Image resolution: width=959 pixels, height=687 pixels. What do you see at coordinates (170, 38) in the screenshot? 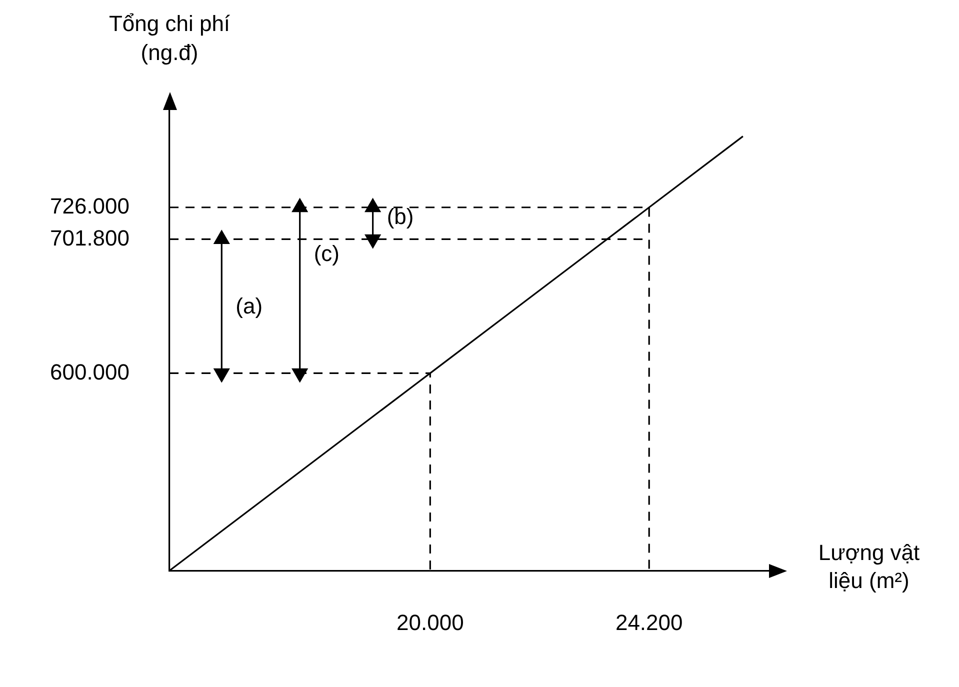
I see `y-axis-title: Tổng chi phí (ng.đ)` at bounding box center [170, 38].